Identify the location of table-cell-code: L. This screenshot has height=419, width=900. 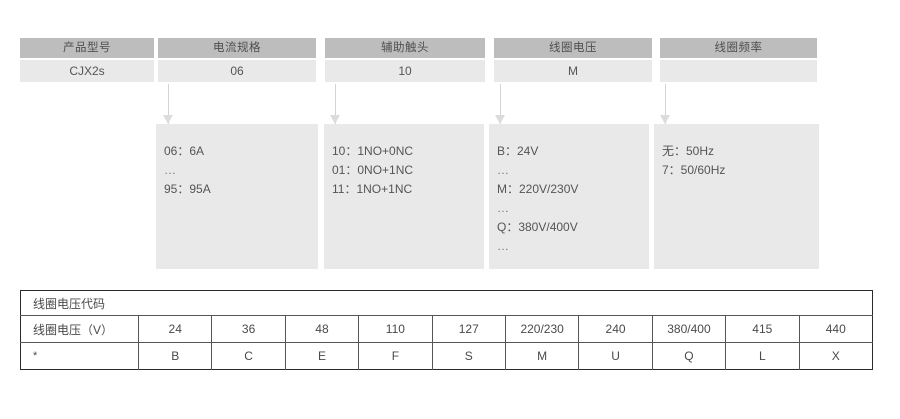
(762, 356).